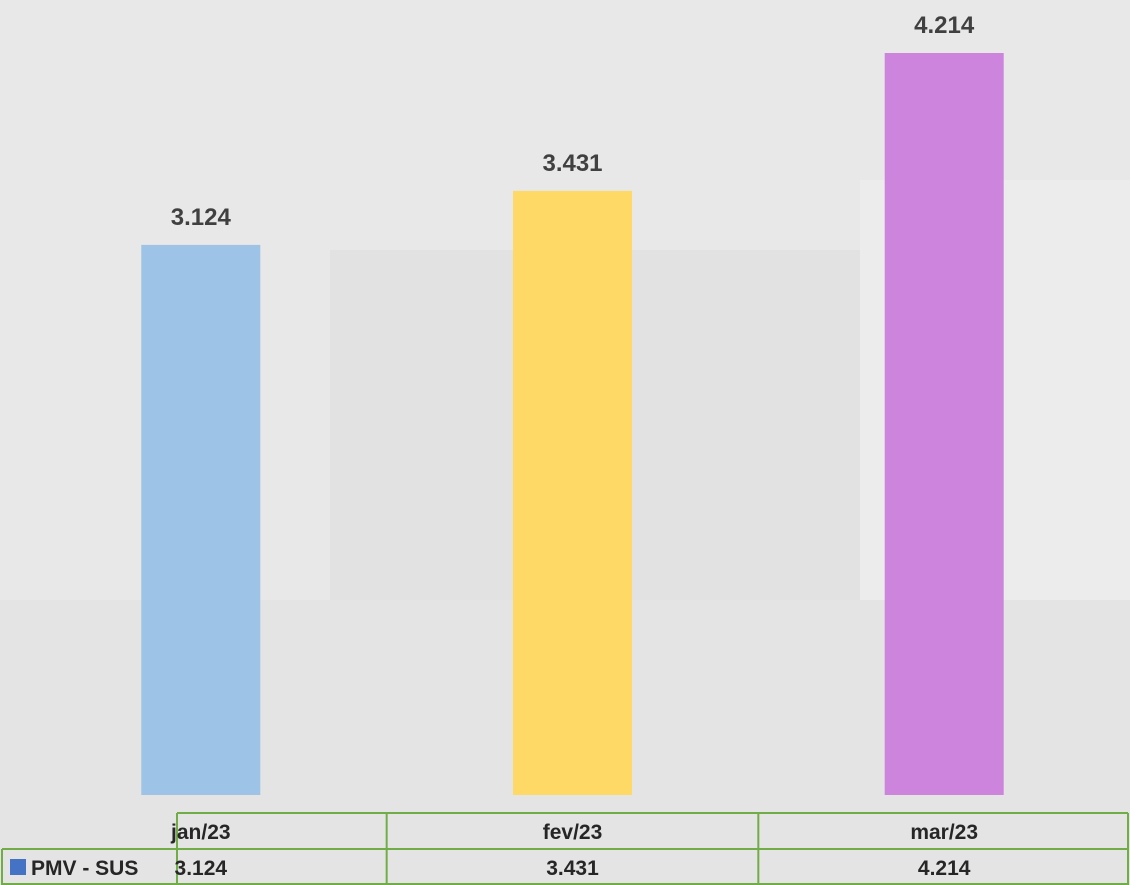 This screenshot has height=885, width=1130. What do you see at coordinates (84, 868) in the screenshot?
I see `series-name: PMV - SUS` at bounding box center [84, 868].